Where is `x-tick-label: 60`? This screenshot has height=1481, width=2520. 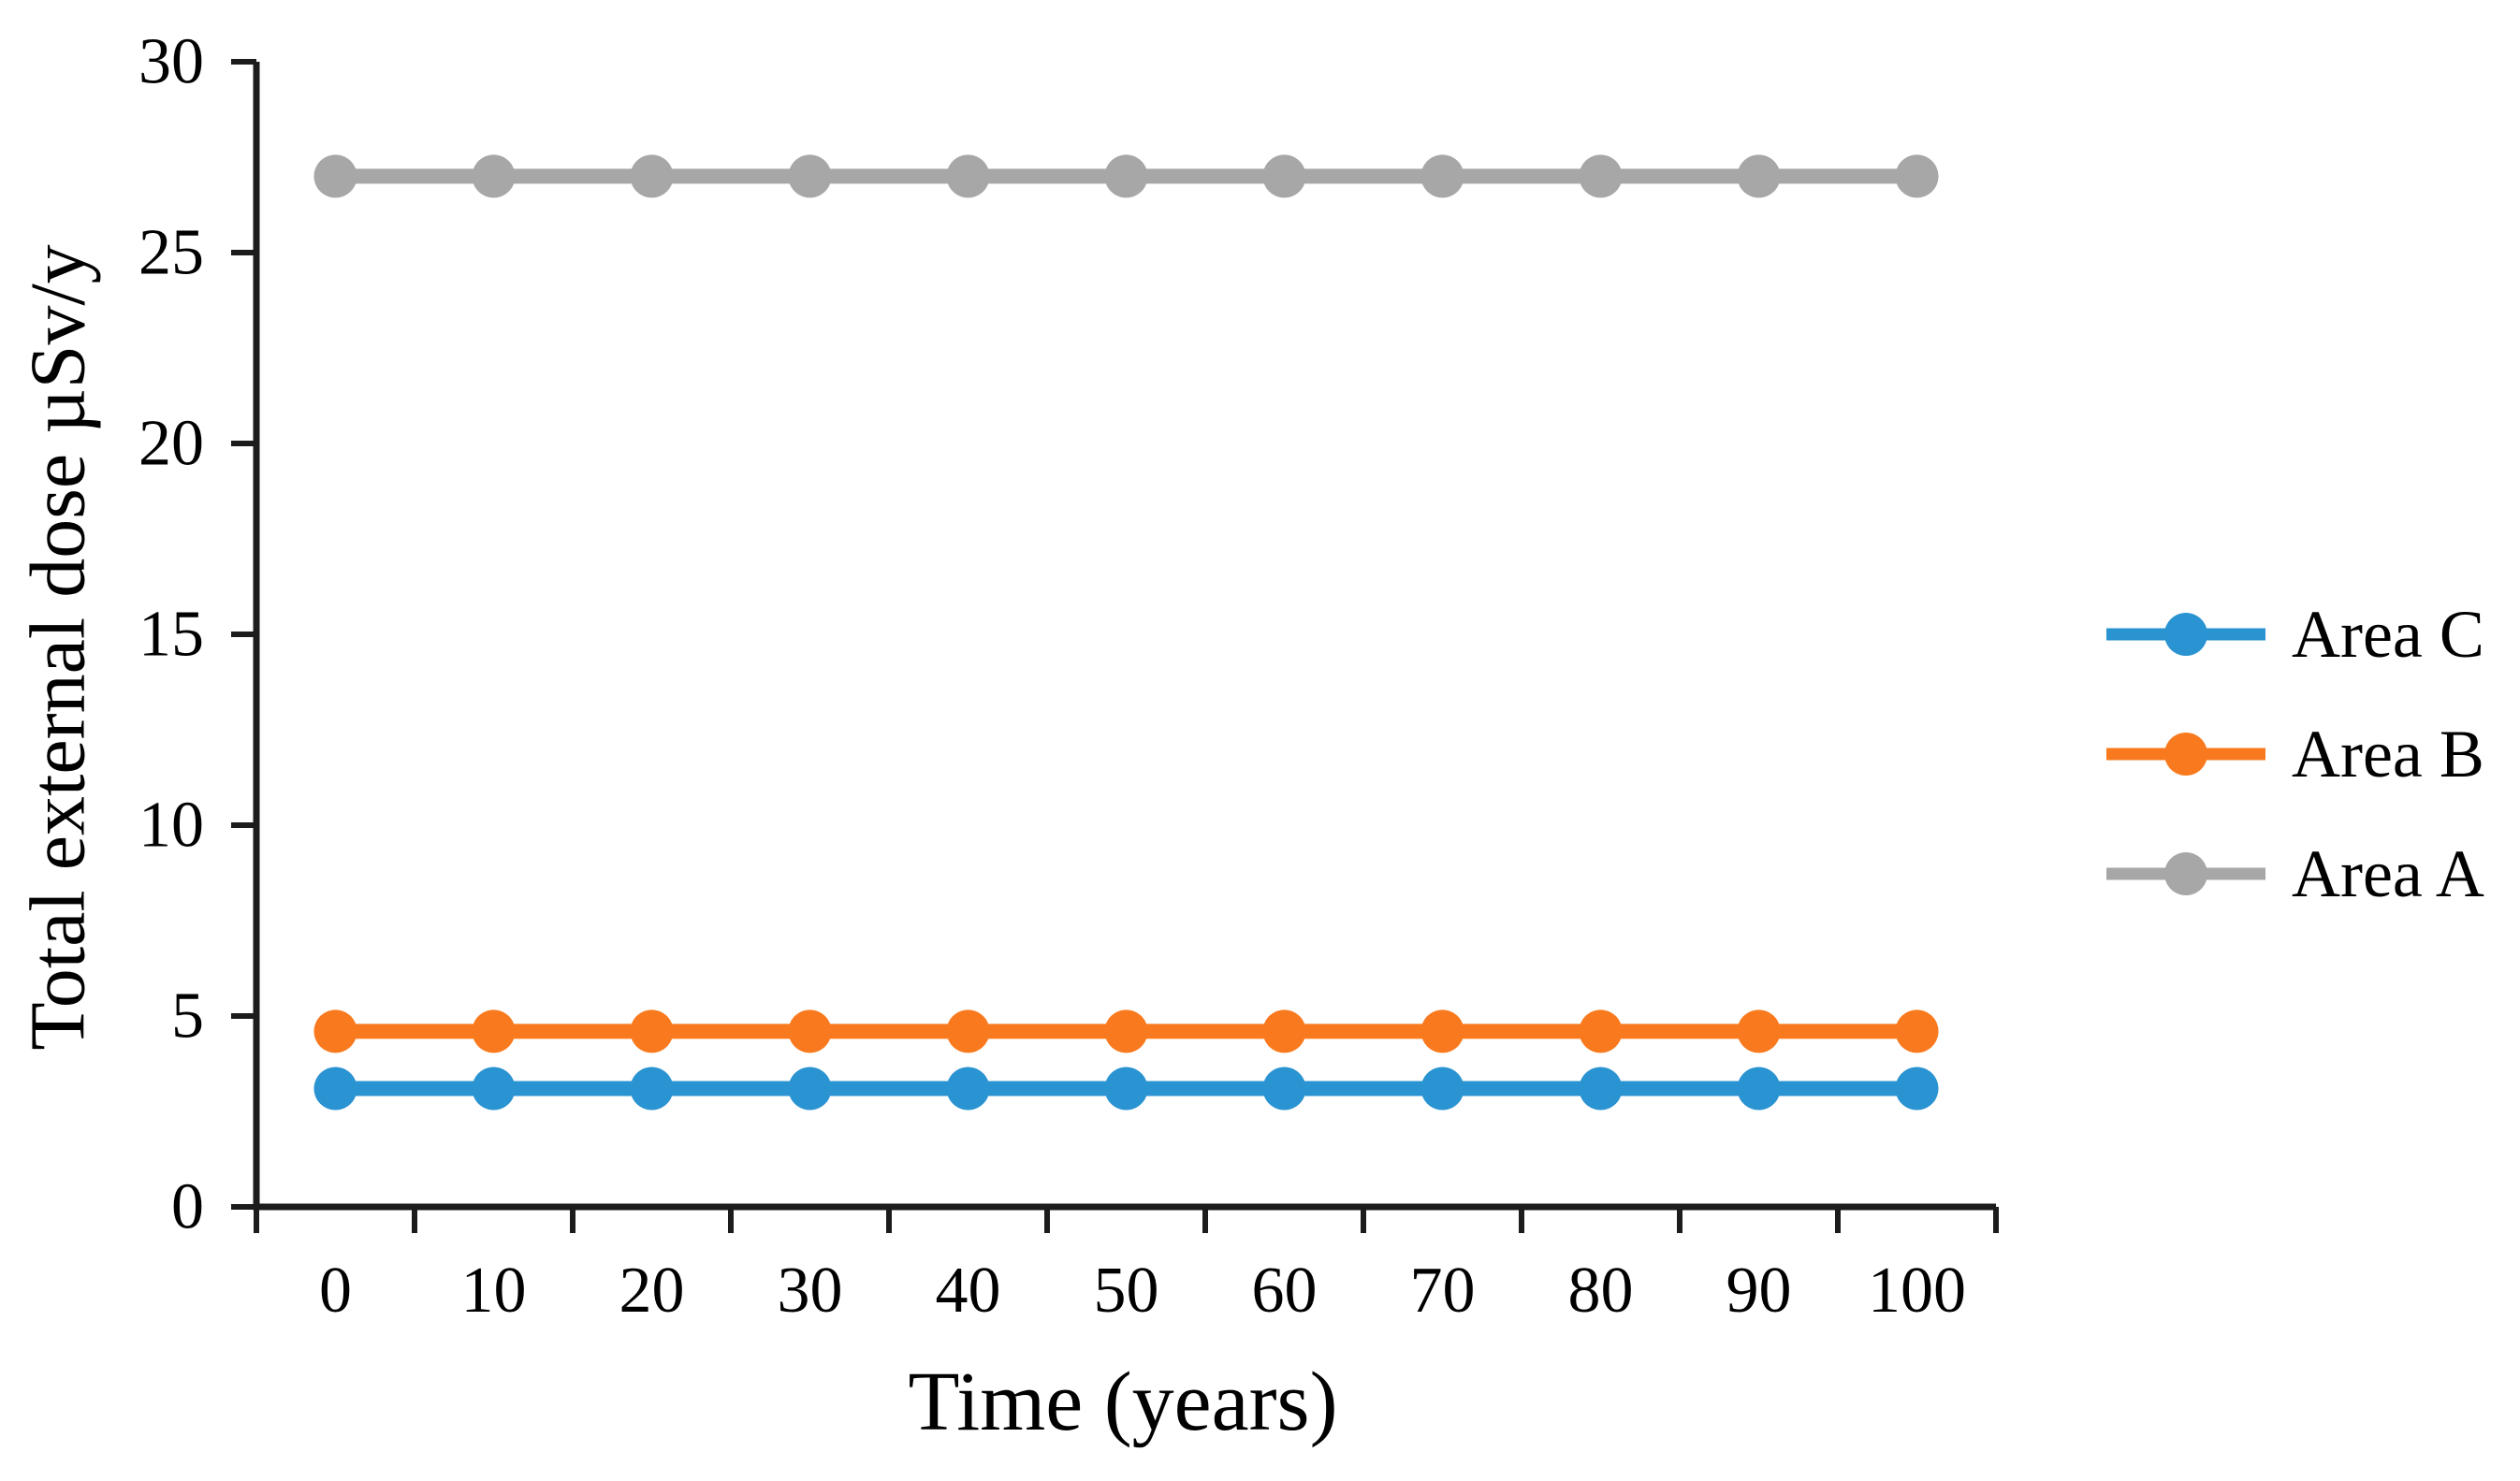 x-tick-label: 60 is located at coordinates (1285, 1291).